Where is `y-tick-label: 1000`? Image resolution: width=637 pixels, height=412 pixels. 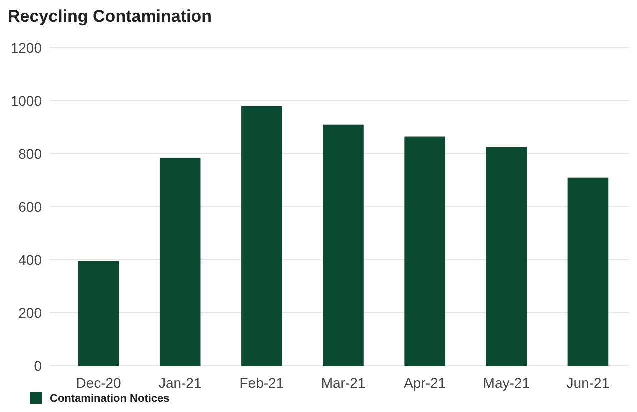
y-tick-label: 1000 is located at coordinates (26, 100).